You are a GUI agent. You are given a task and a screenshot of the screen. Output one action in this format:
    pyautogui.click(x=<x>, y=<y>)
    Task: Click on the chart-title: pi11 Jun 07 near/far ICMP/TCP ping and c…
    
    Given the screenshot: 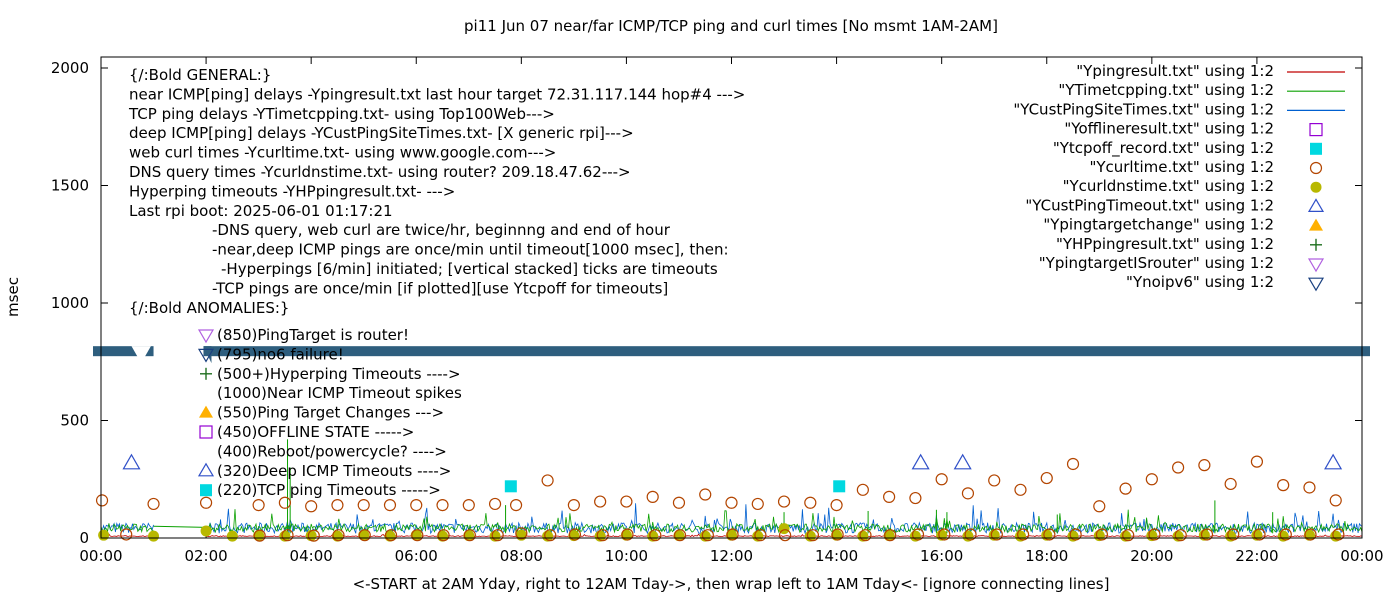 What is the action you would take?
    pyautogui.click(x=731, y=26)
    